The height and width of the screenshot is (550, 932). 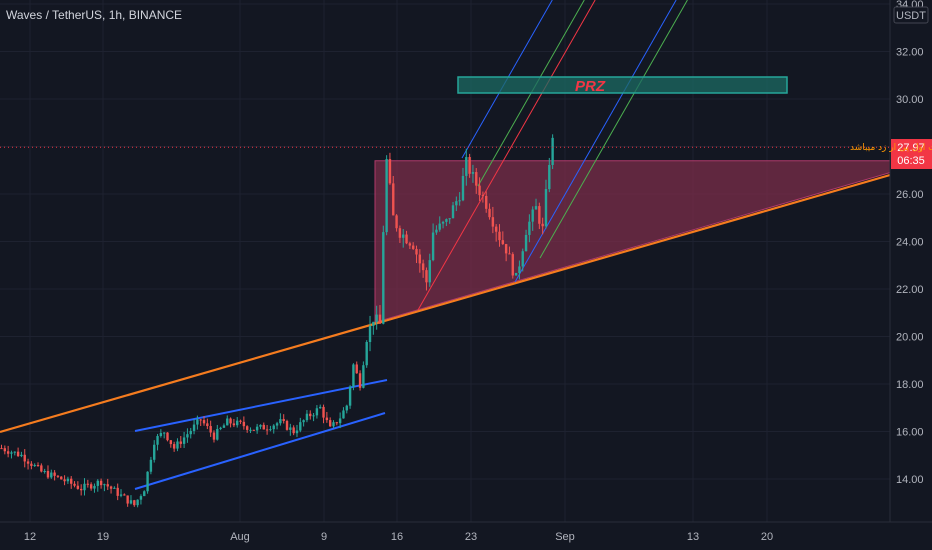 I want to click on channel-lower-line, so click(x=260, y=451).